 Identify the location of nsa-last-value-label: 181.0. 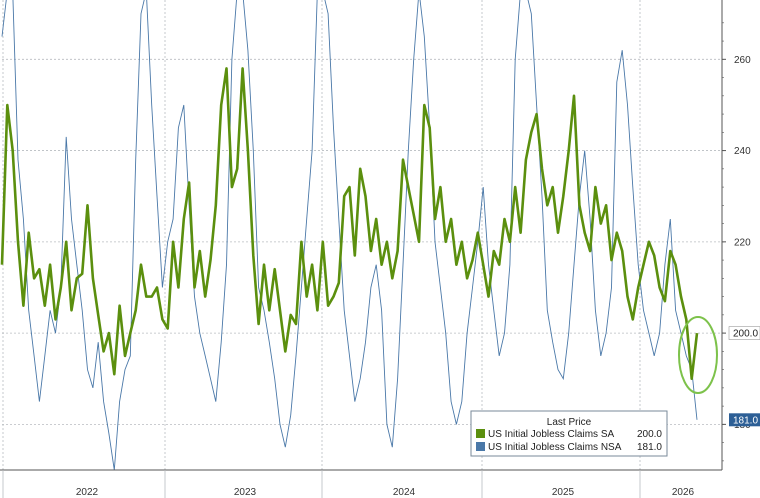
(745, 420).